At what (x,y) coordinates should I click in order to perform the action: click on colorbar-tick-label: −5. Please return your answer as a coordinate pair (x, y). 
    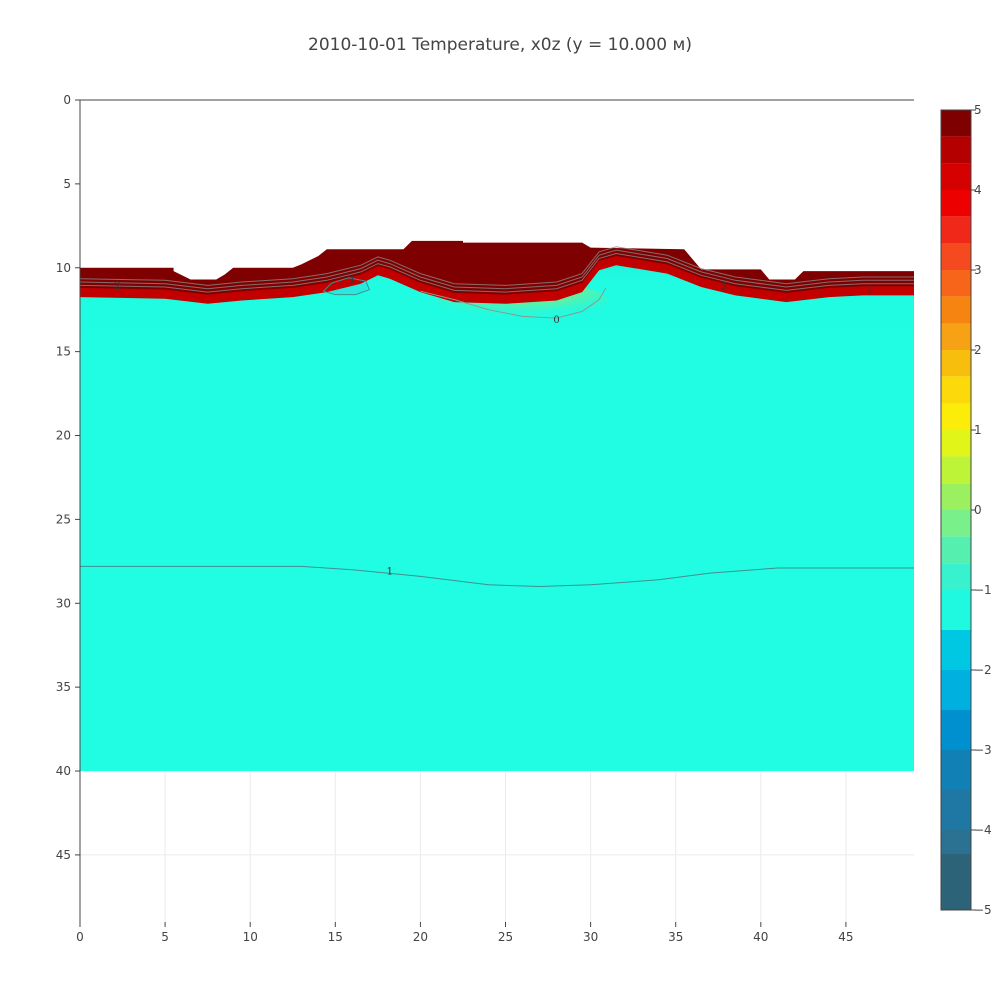
    Looking at the image, I should click on (983, 910).